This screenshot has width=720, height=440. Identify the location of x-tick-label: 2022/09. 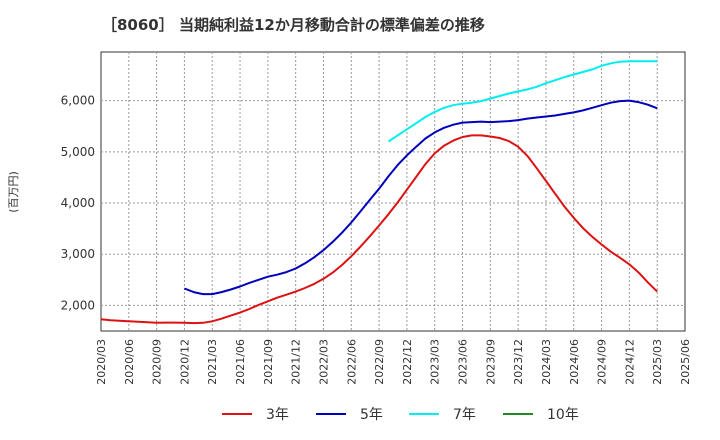
(379, 362).